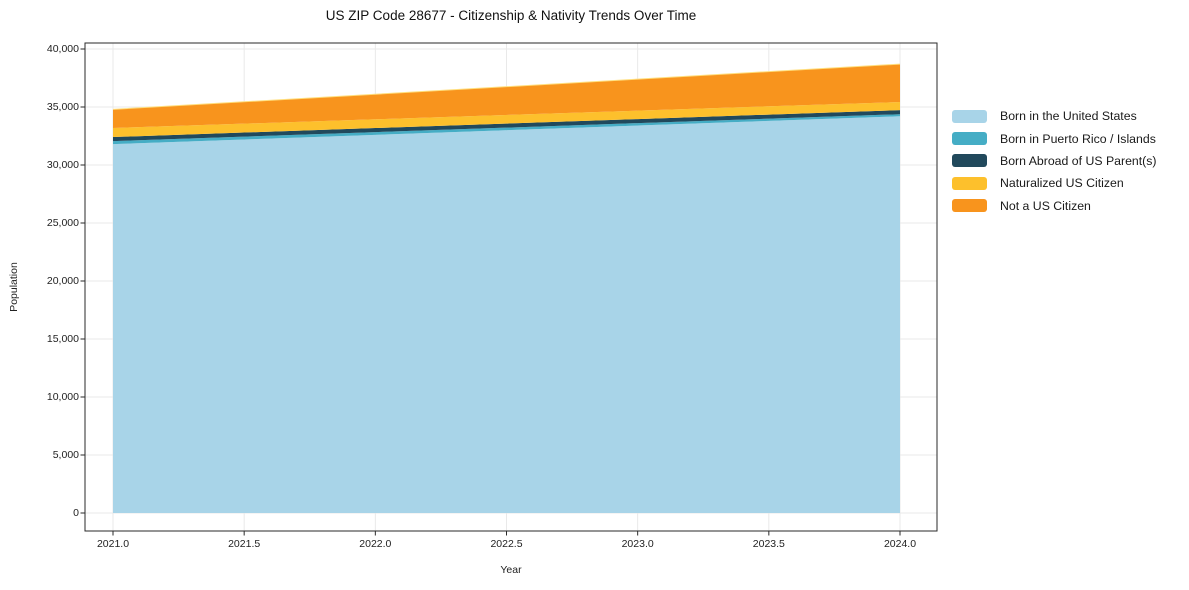 Image resolution: width=1189 pixels, height=590 pixels. What do you see at coordinates (62, 280) in the screenshot?
I see `y-tick-label: 20,000` at bounding box center [62, 280].